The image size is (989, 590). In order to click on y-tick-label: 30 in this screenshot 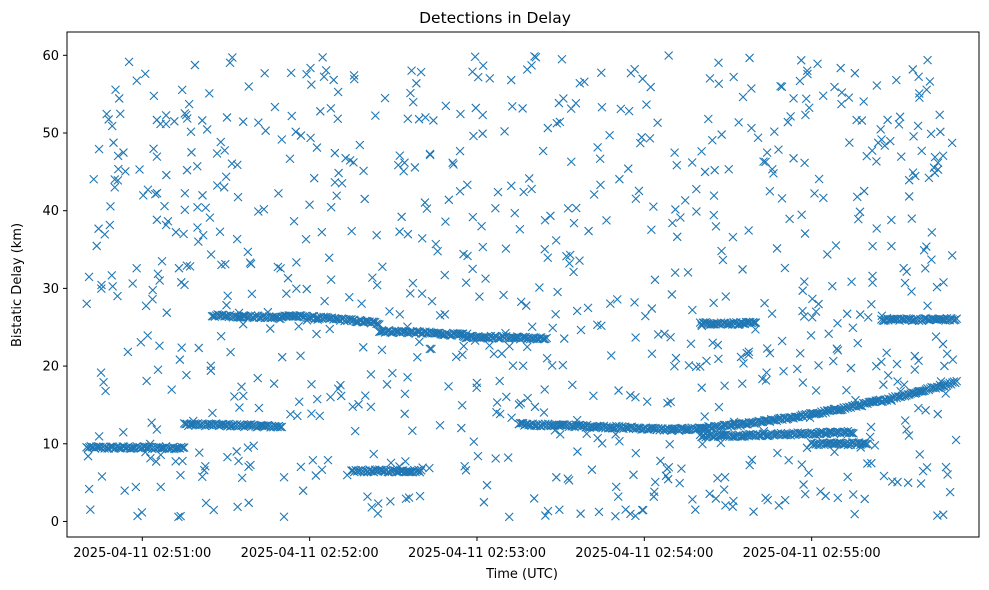, I will do `click(50, 289)`.